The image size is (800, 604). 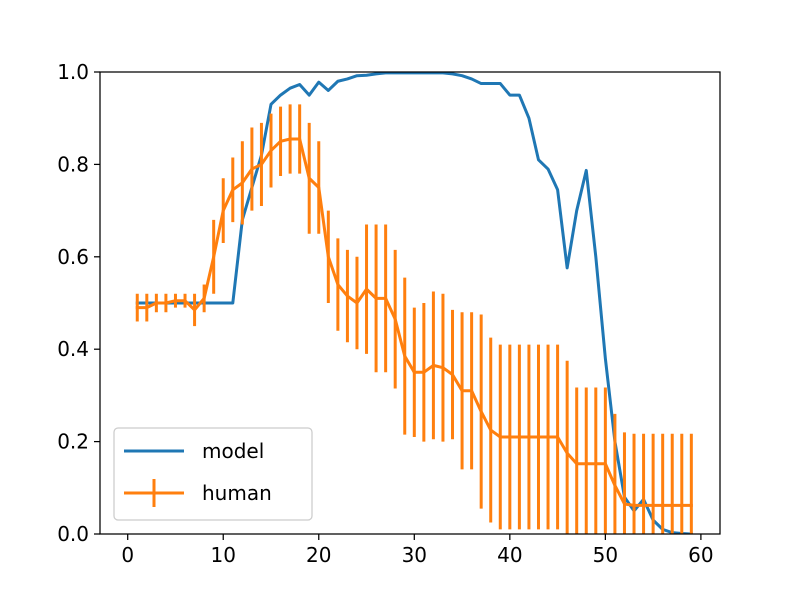 I want to click on x-tick-label: 30, so click(x=414, y=555).